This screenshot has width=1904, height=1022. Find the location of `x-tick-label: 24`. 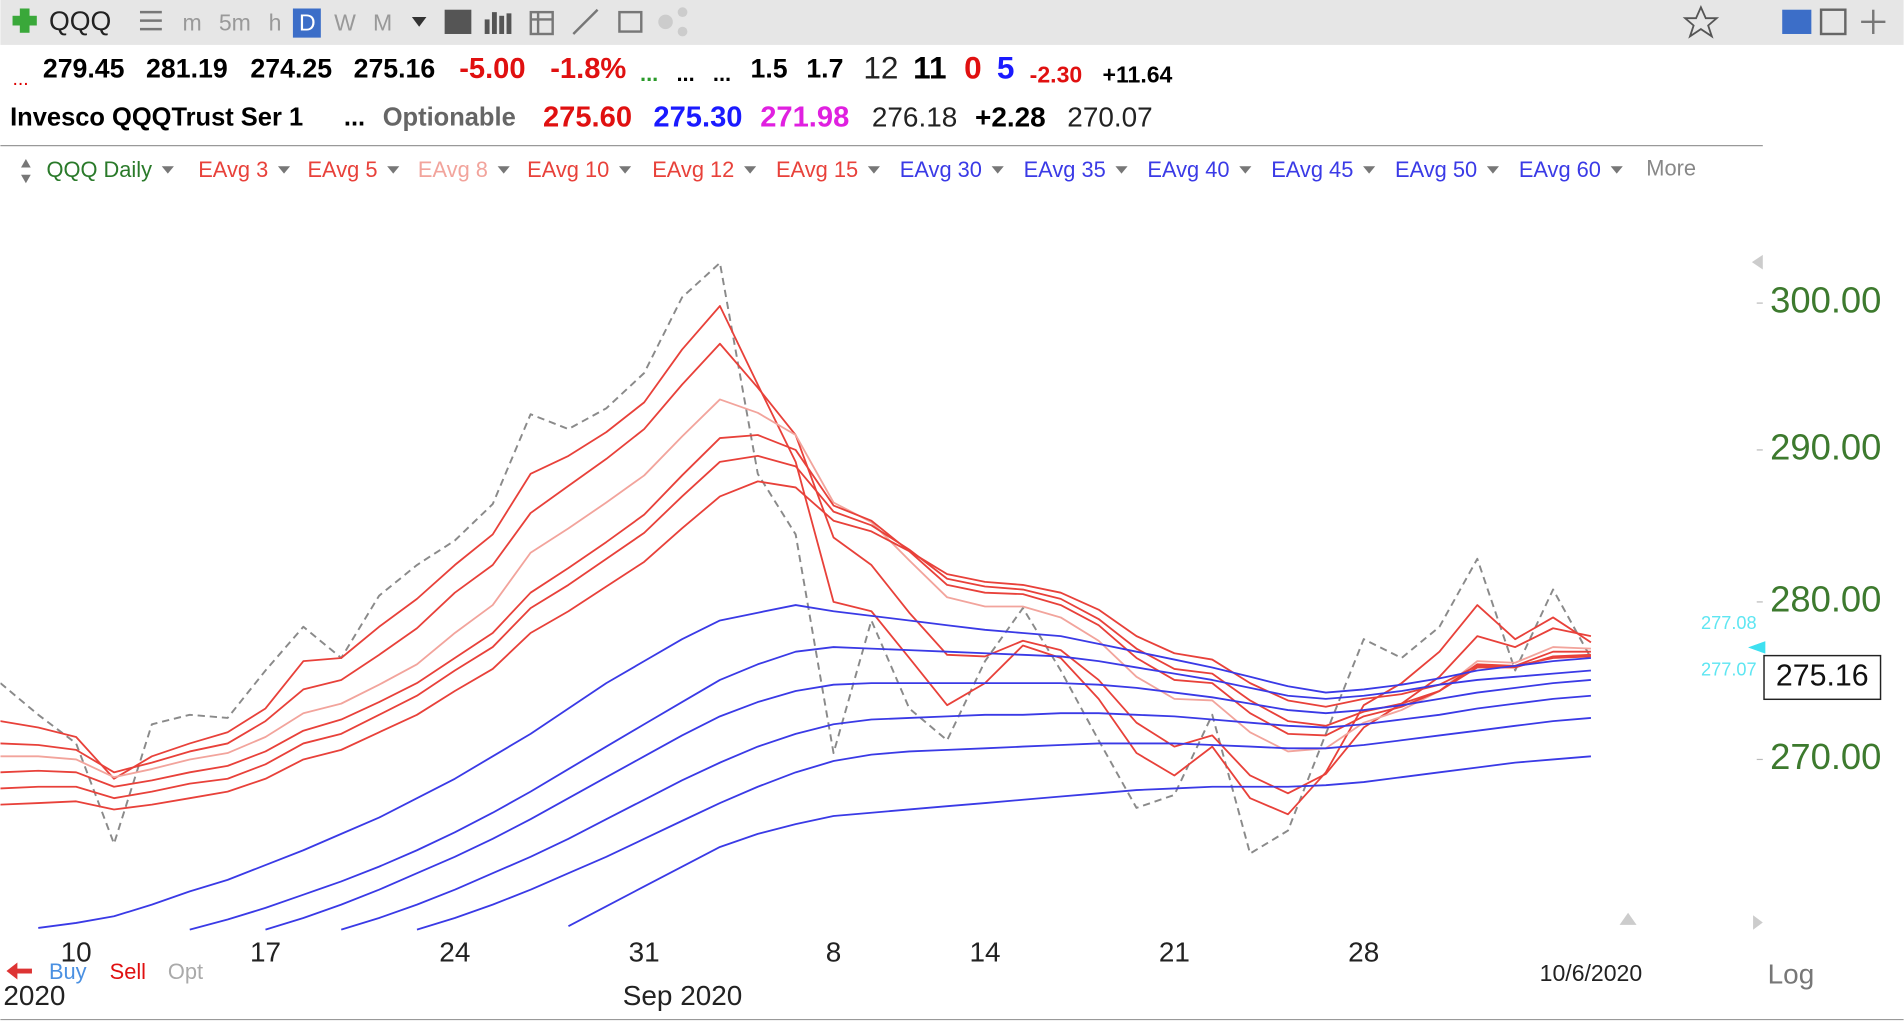

x-tick-label: 24 is located at coordinates (454, 951).